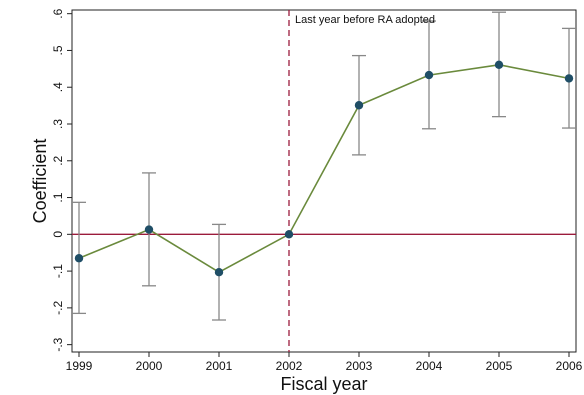 The image size is (584, 395). Describe the element at coordinates (58, 308) in the screenshot. I see `y-tick-label: -.2` at that location.